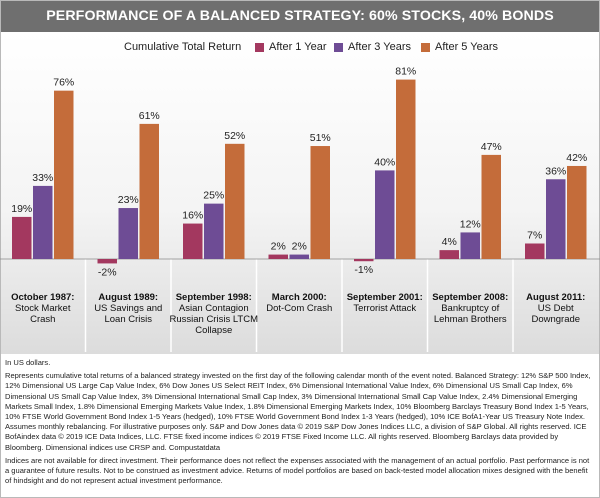 This screenshot has width=600, height=498. Describe the element at coordinates (128, 319) in the screenshot. I see `category-label-line: Loan Crisis` at that location.